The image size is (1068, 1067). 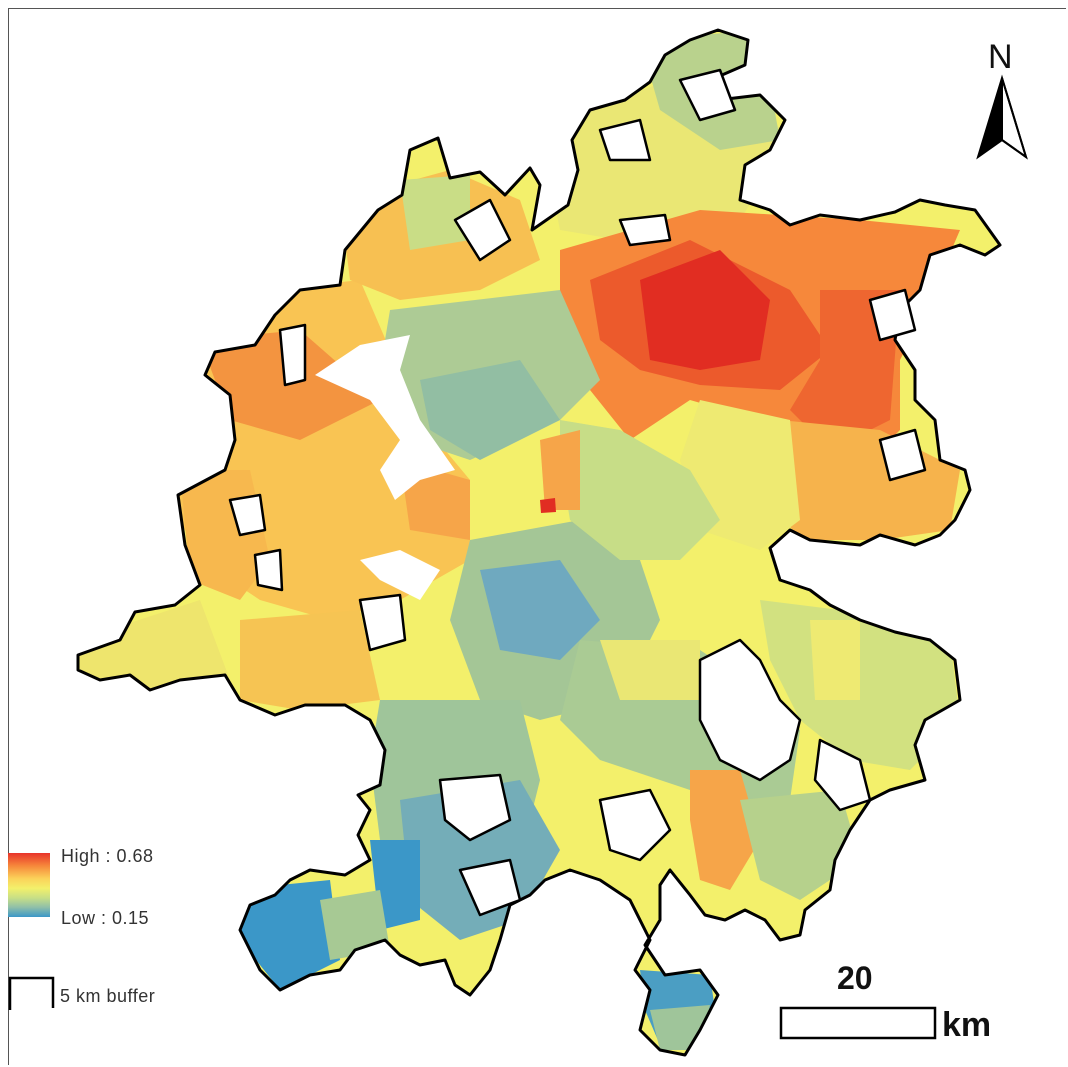 I want to click on legend-buffer-symbol, so click(x=31, y=993).